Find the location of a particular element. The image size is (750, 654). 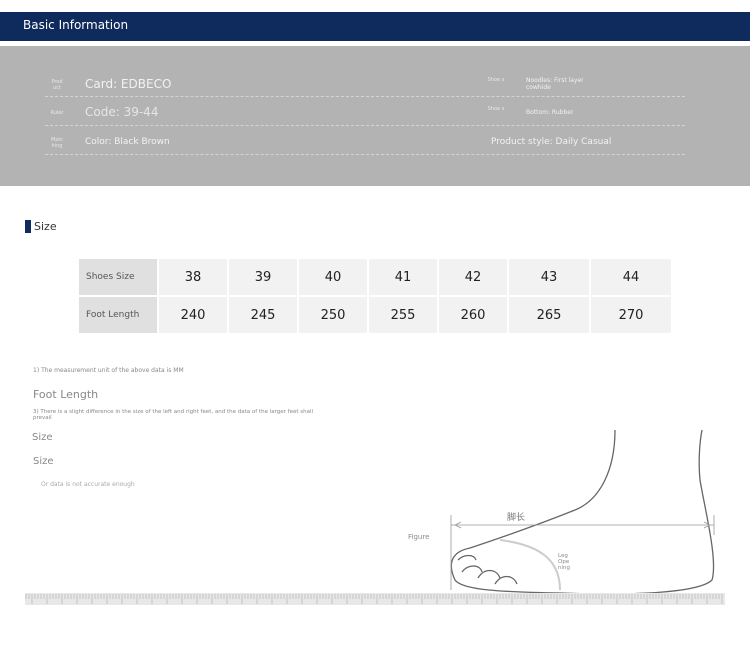

size-cell: 40 is located at coordinates (333, 277).